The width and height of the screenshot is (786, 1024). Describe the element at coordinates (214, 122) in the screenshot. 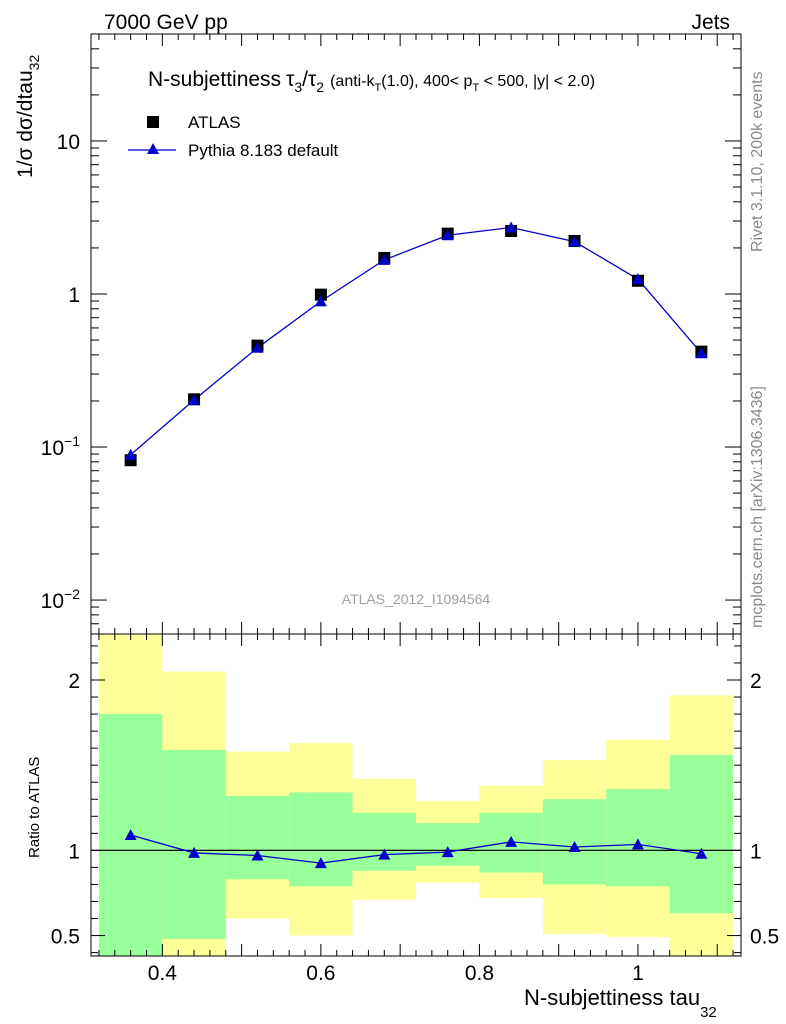

I see `legend-label-atlas: ATLAS` at that location.